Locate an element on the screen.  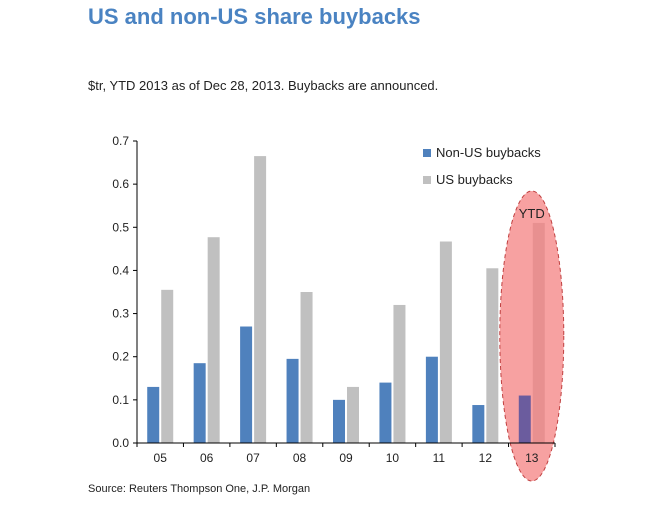
y-tick-label: 0.3 is located at coordinates (120, 314).